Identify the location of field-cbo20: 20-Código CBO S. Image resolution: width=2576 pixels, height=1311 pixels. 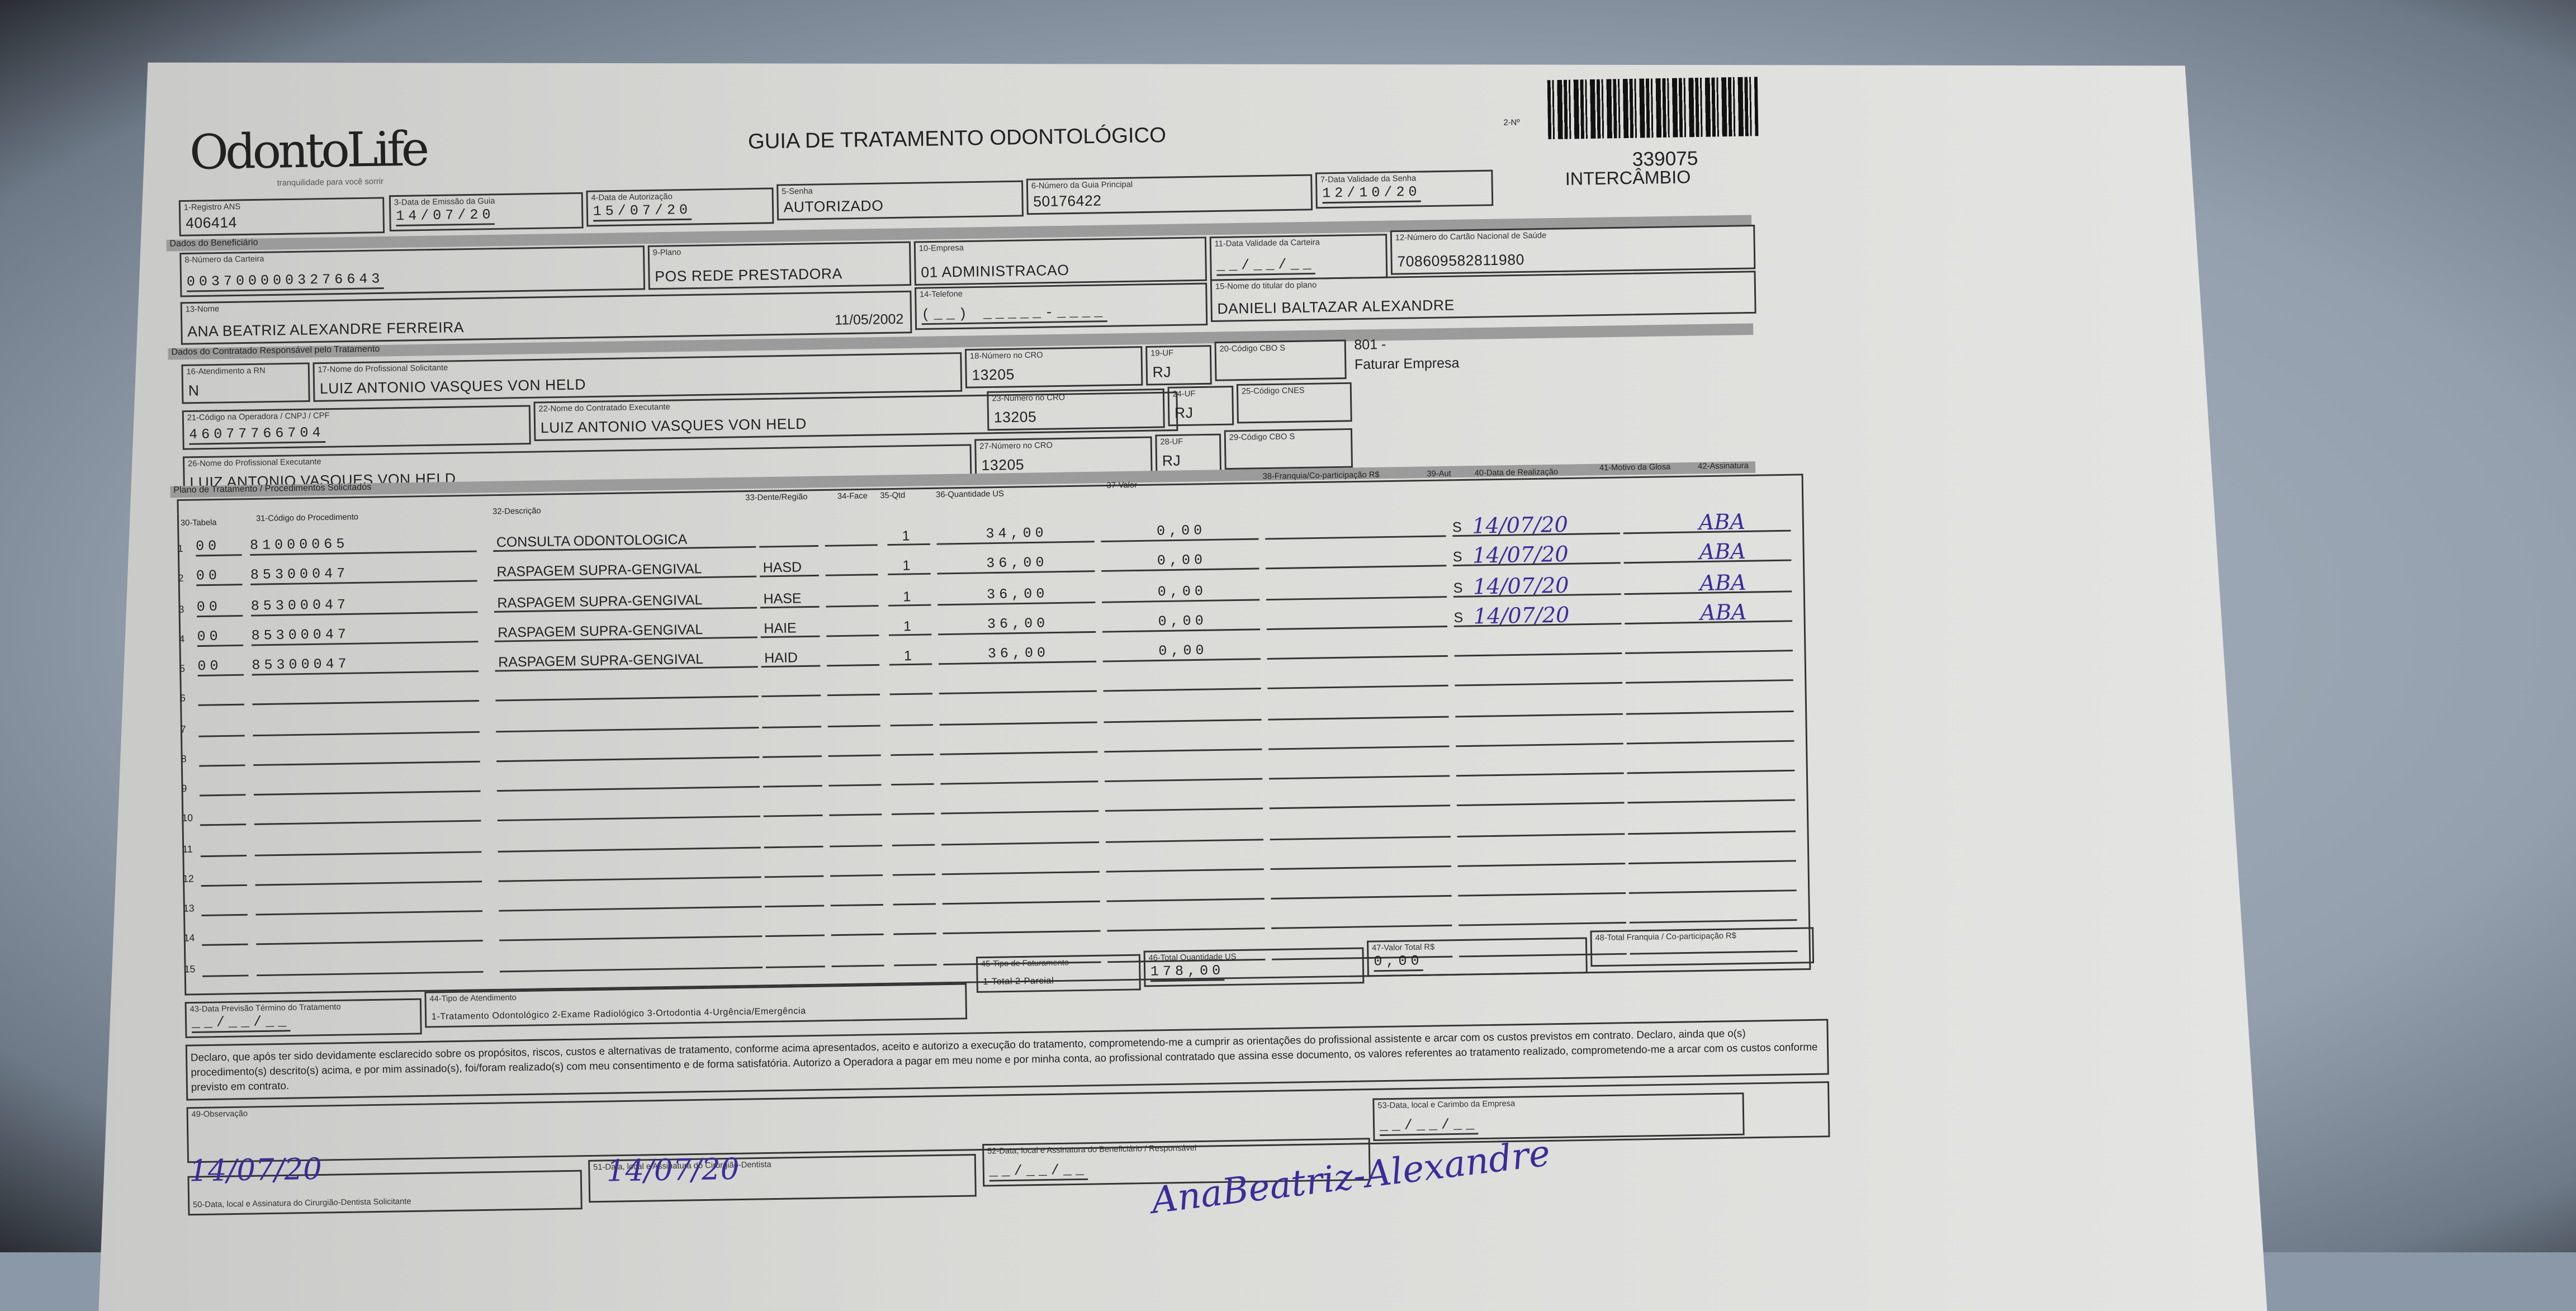
(1280, 360).